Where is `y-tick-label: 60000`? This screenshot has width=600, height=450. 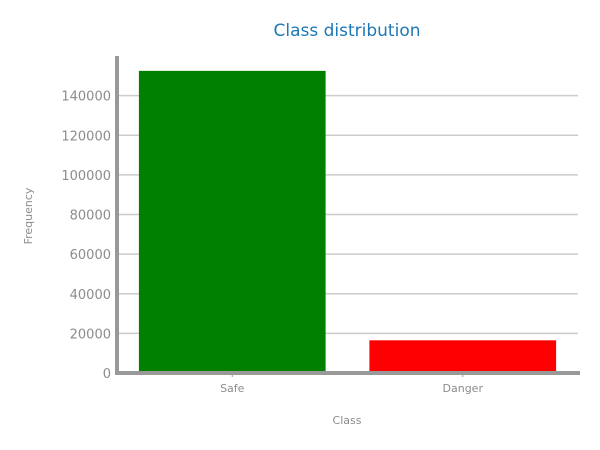
y-tick-label: 60000 is located at coordinates (90, 255).